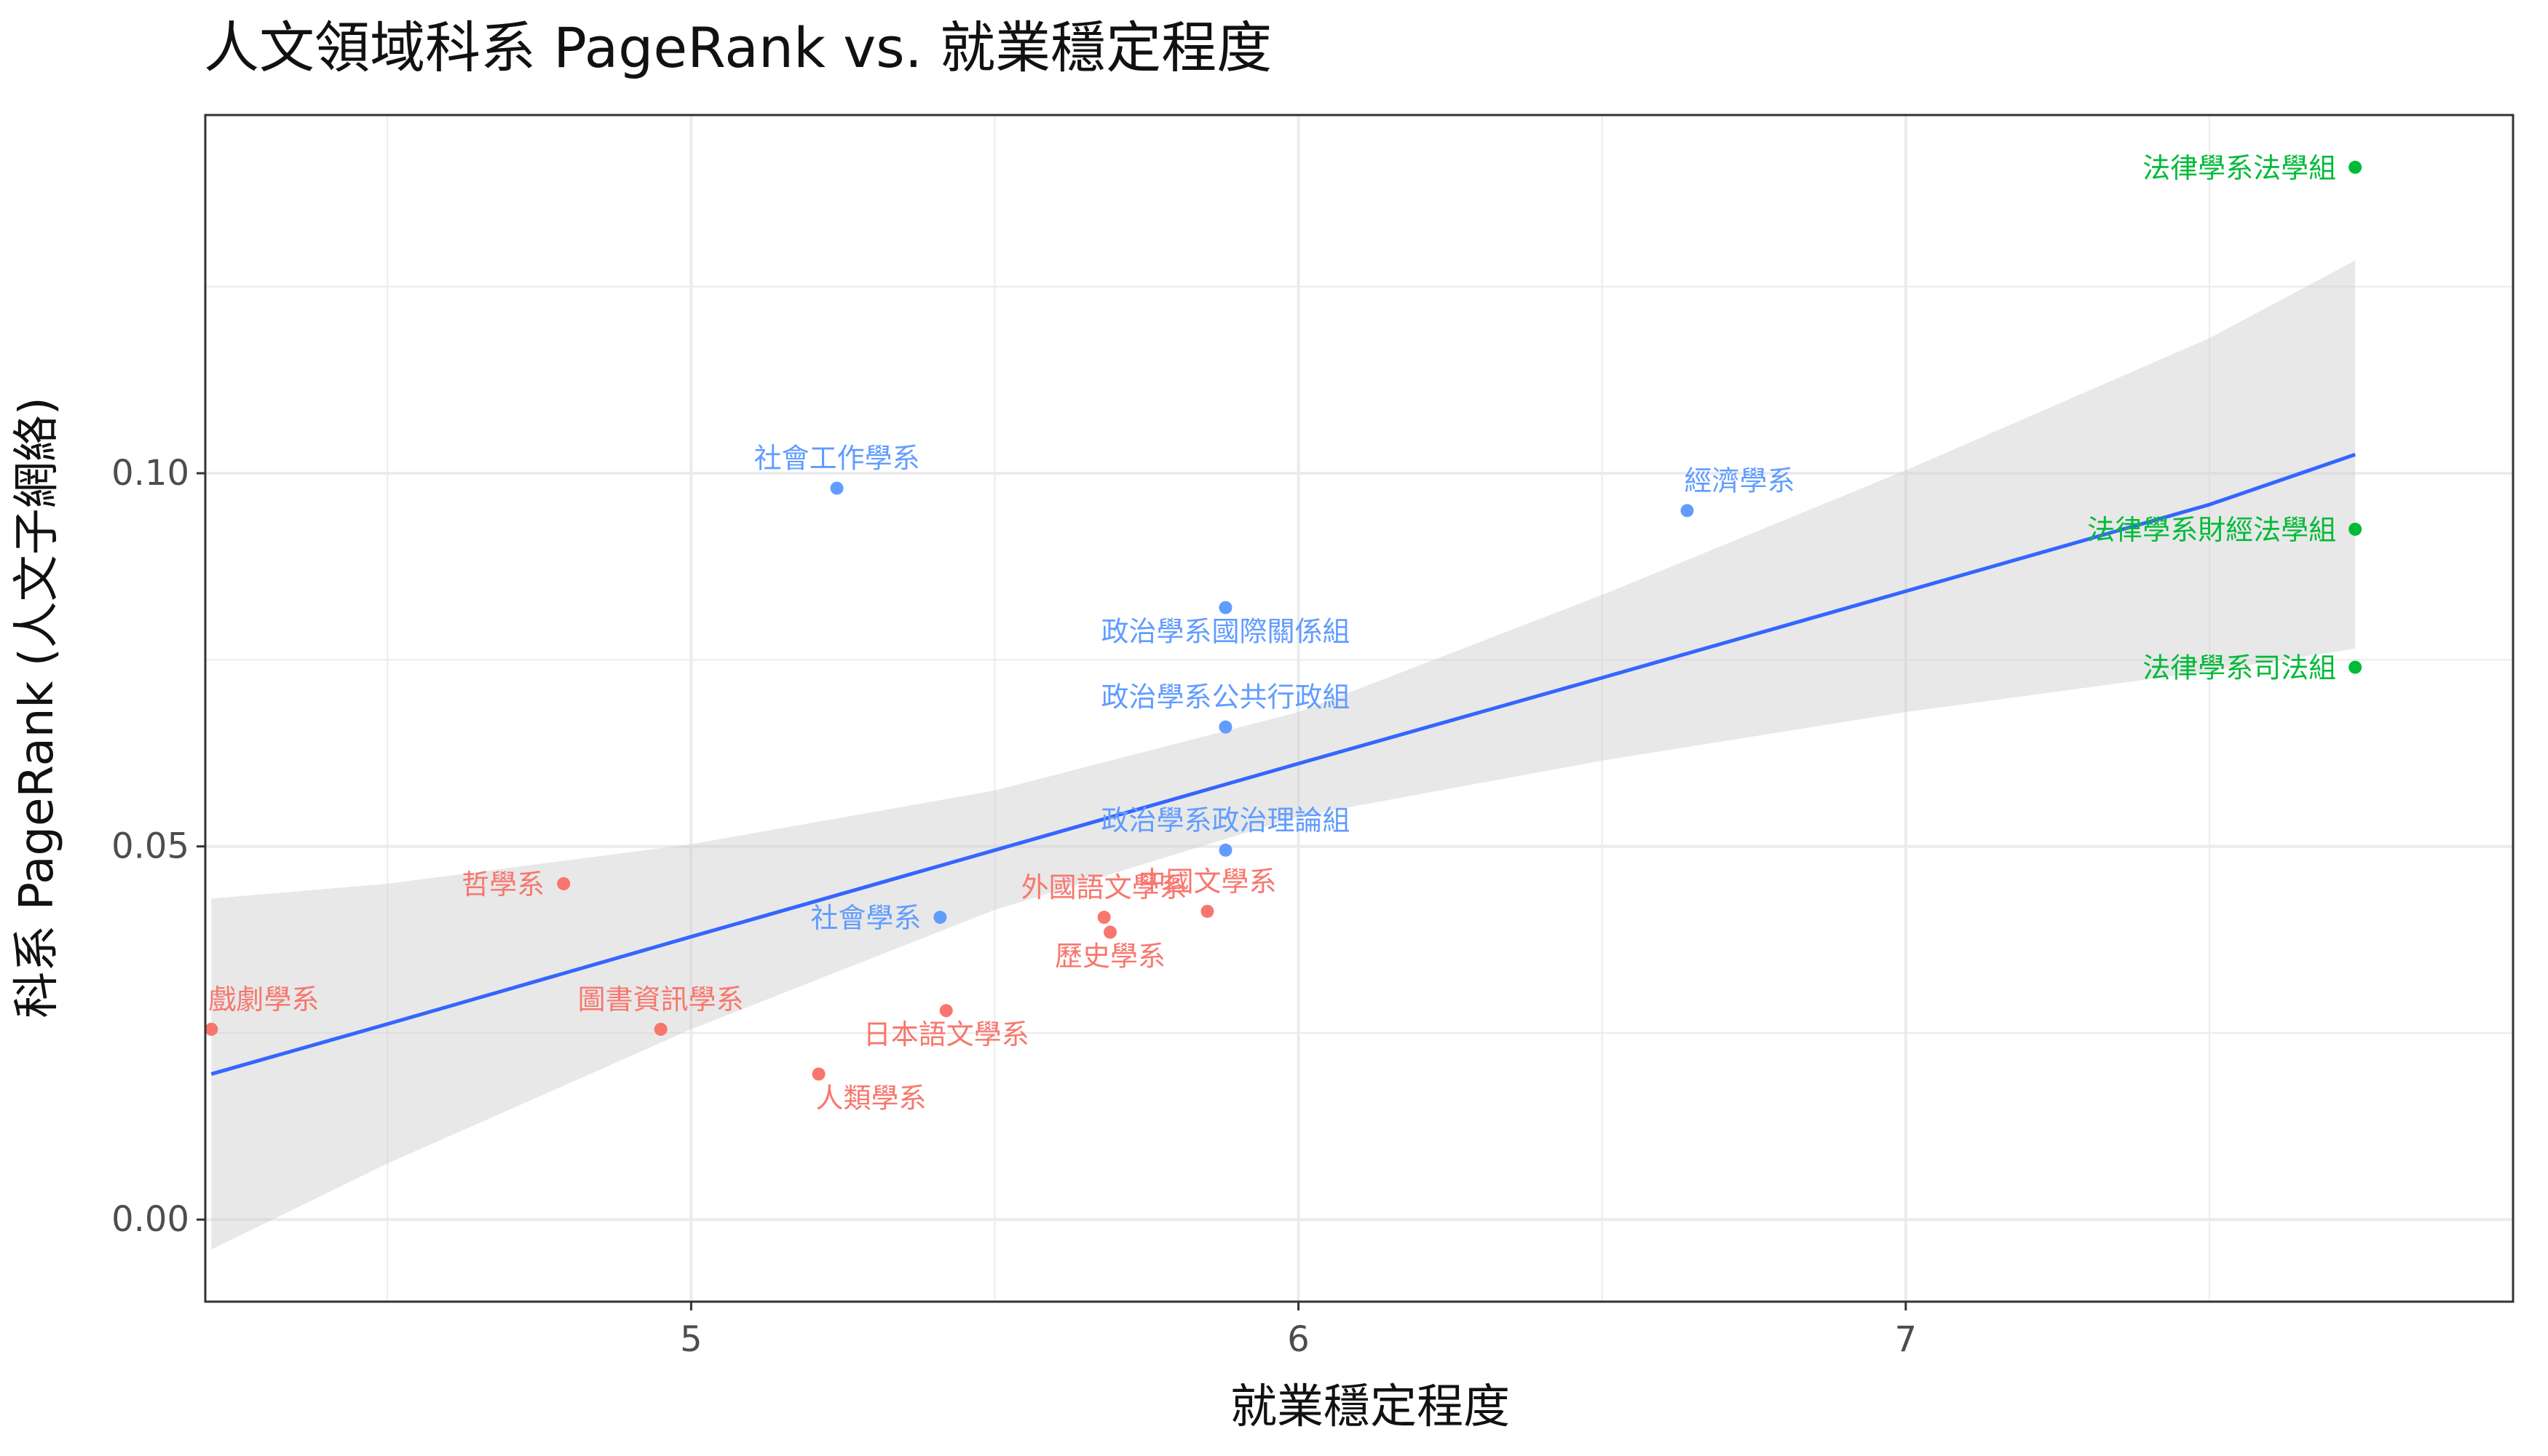  I want to click on point-label-16: 人類學系, so click(871, 1098).